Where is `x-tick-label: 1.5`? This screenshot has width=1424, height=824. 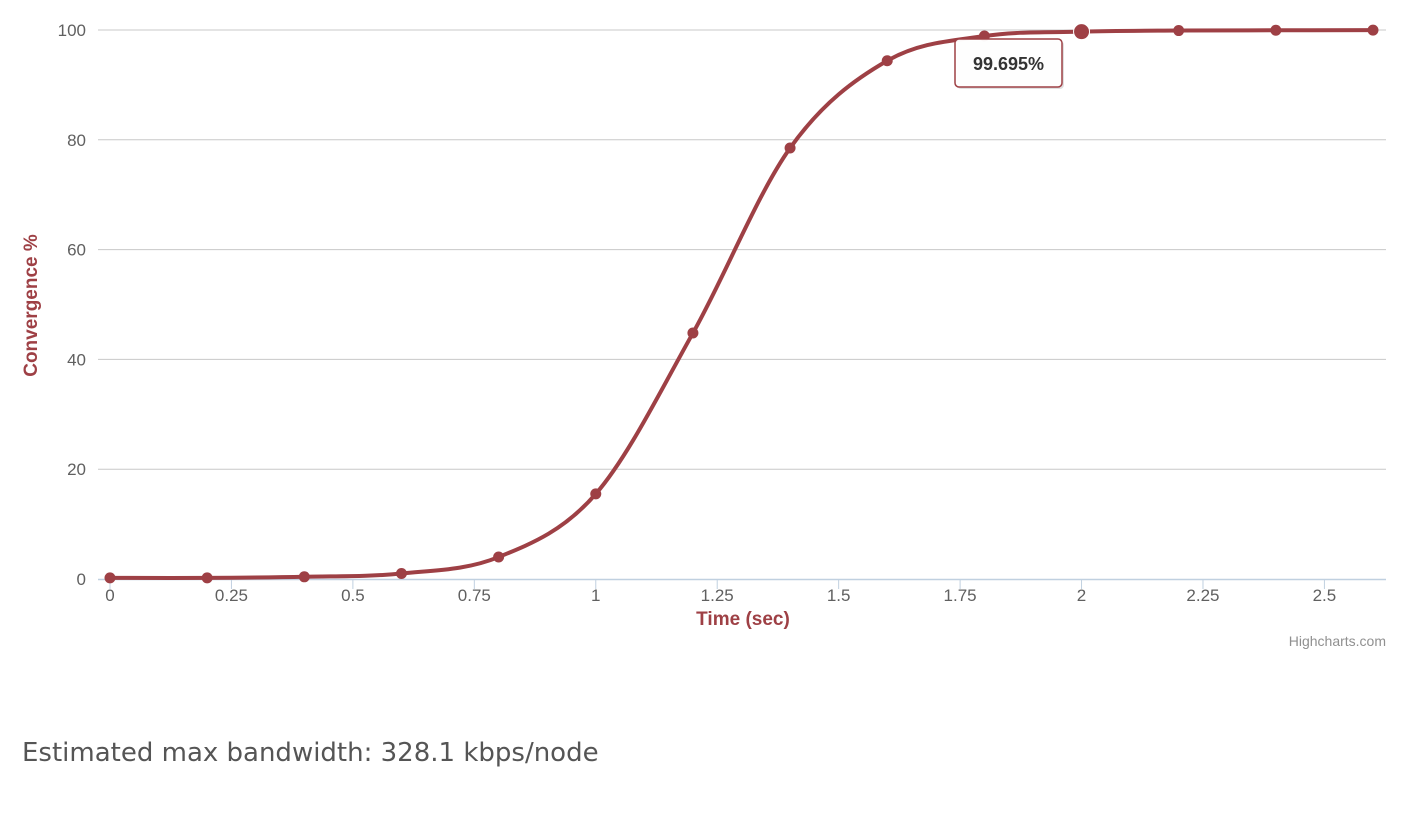
x-tick-label: 1.5 is located at coordinates (839, 595).